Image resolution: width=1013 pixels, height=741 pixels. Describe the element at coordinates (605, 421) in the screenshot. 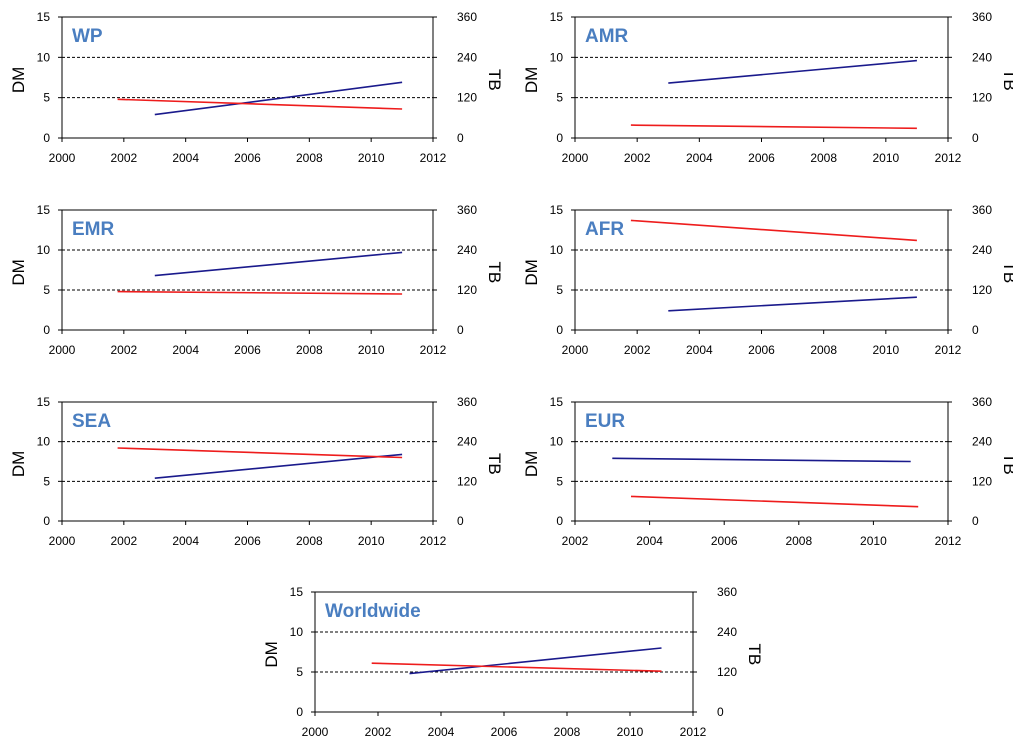

I see `panel-title: EUR` at that location.